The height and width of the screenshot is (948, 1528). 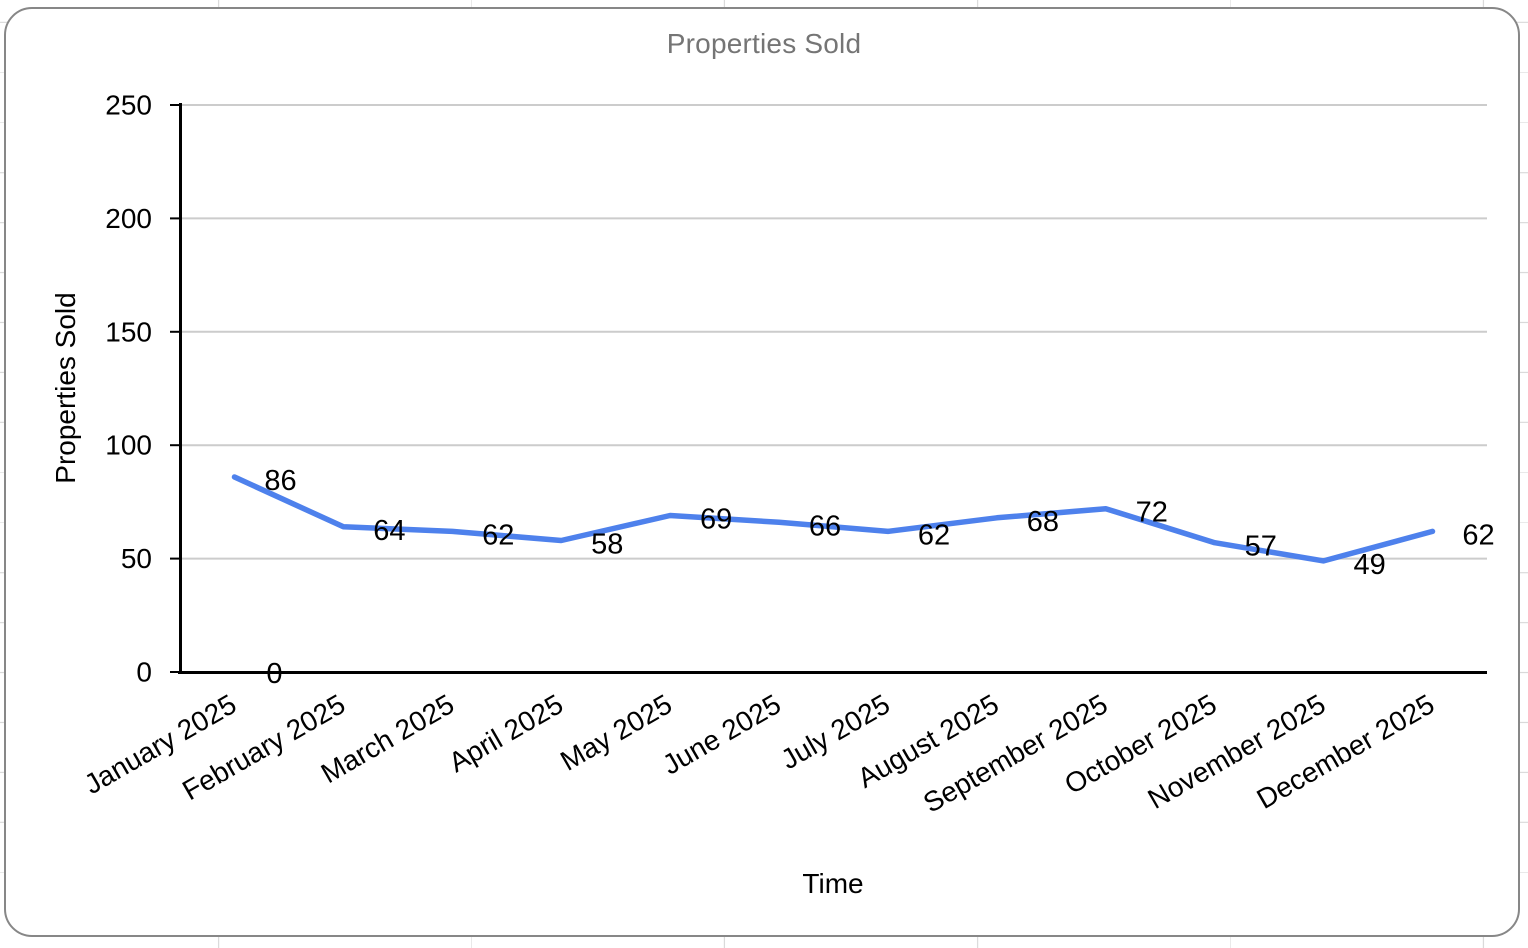 What do you see at coordinates (128, 331) in the screenshot?
I see `y-tick-label: 150` at bounding box center [128, 331].